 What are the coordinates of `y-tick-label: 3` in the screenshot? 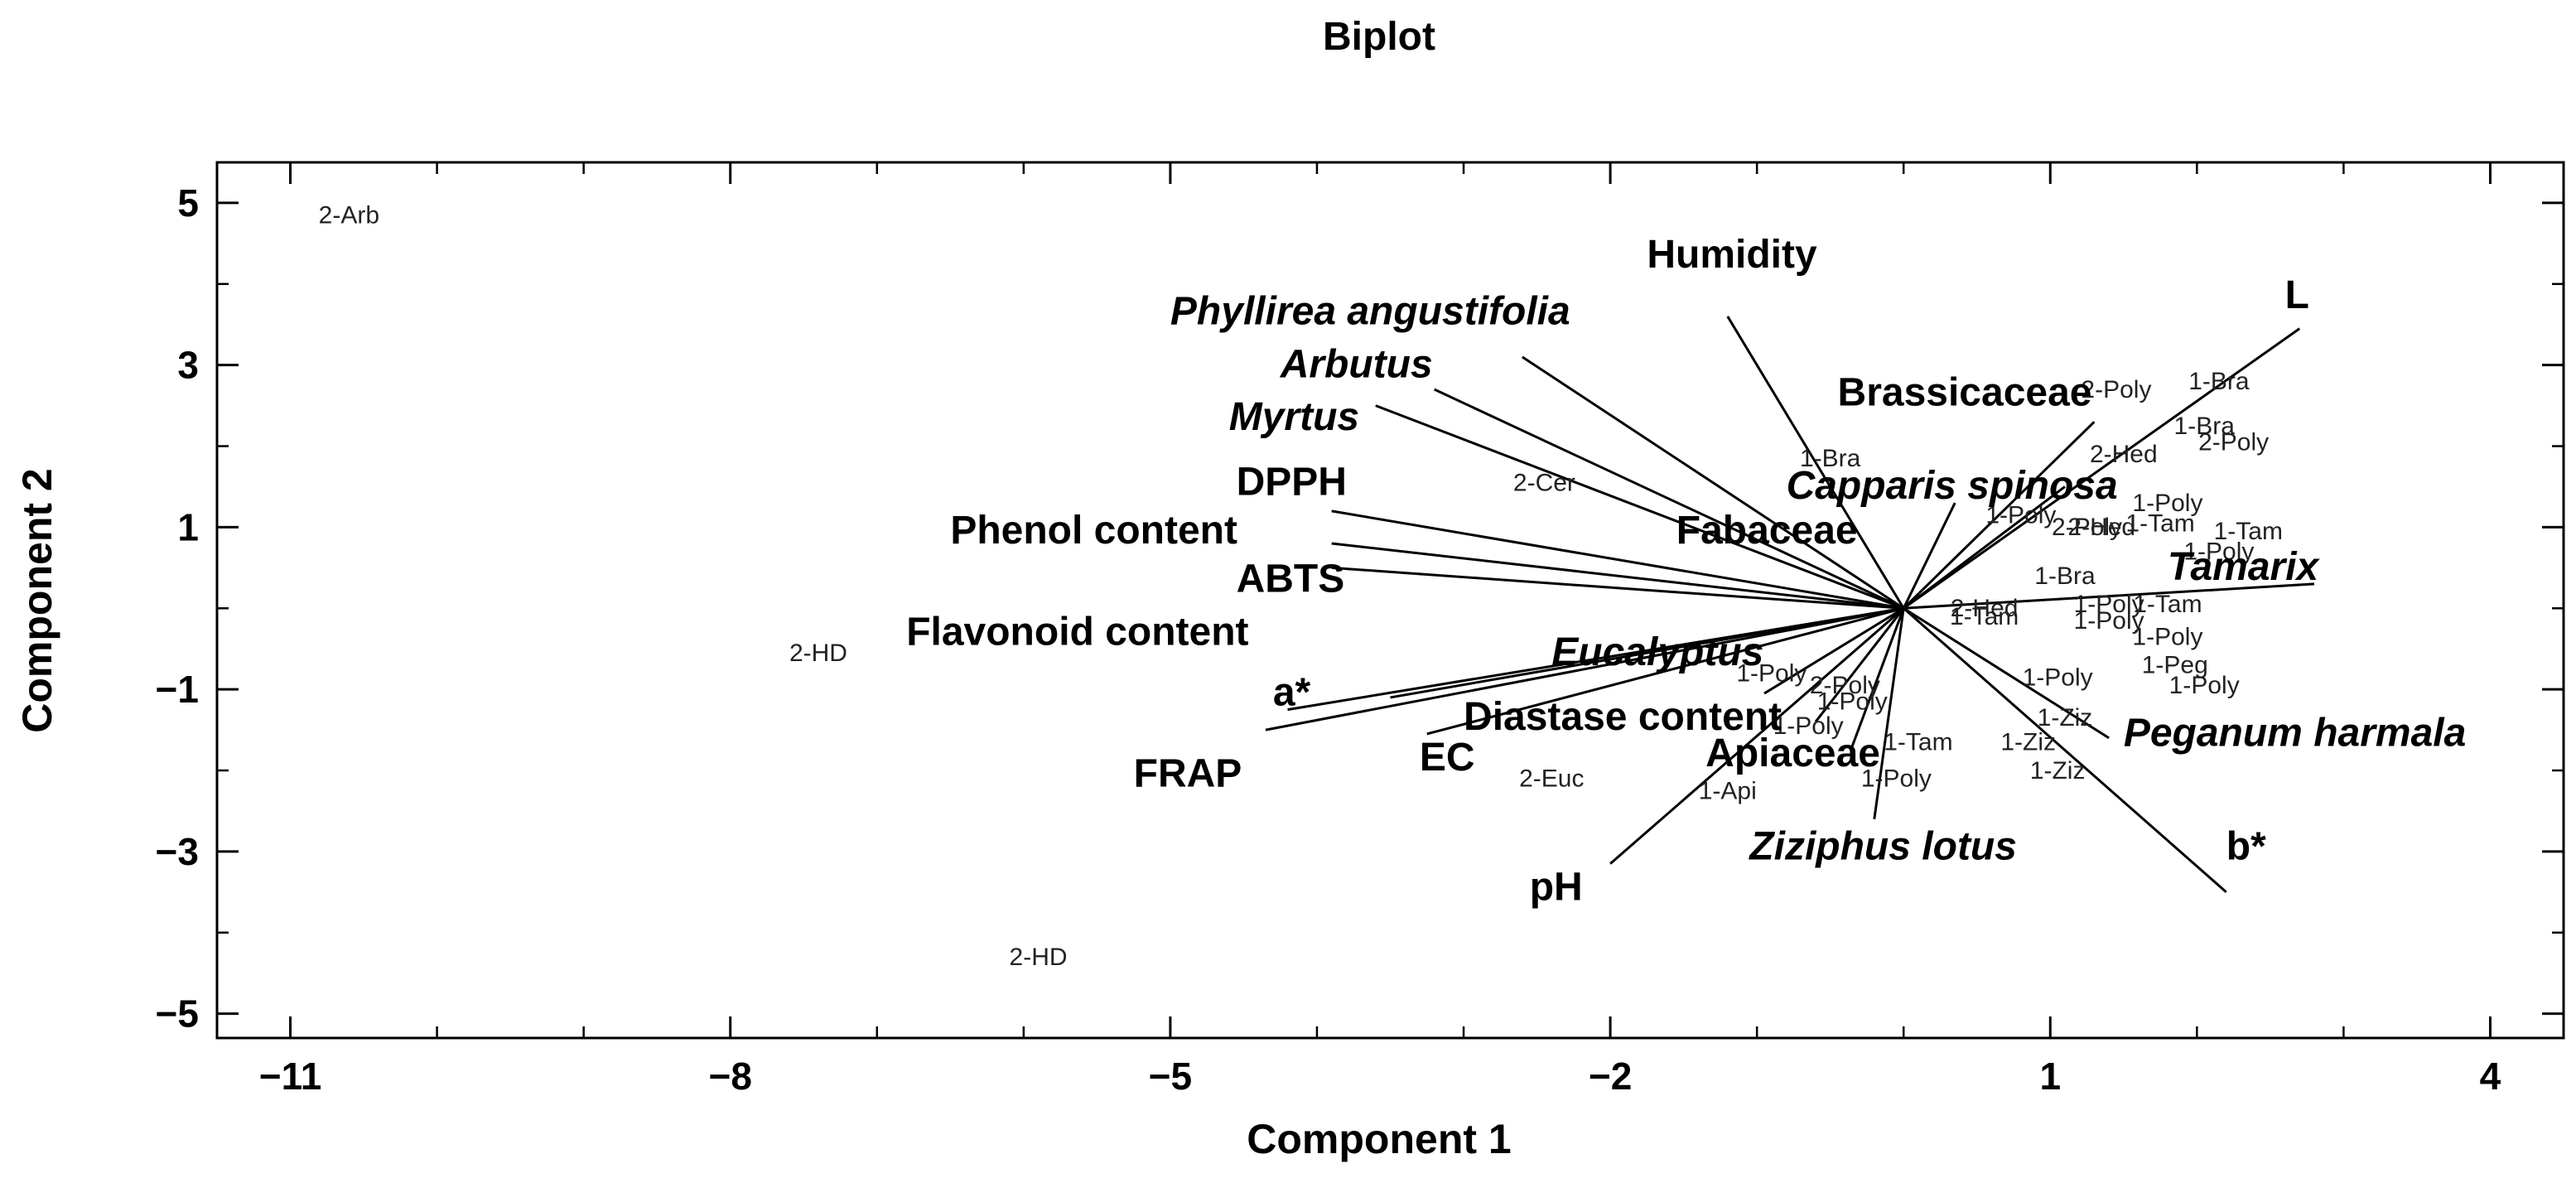 It's located at (188, 365).